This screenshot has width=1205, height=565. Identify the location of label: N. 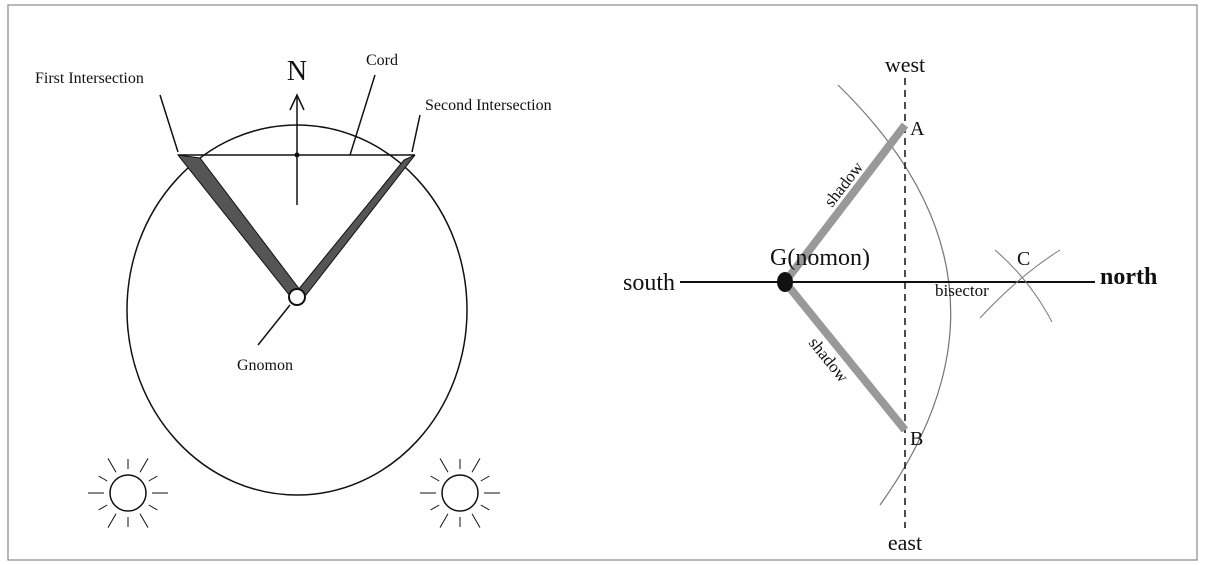
(297, 71).